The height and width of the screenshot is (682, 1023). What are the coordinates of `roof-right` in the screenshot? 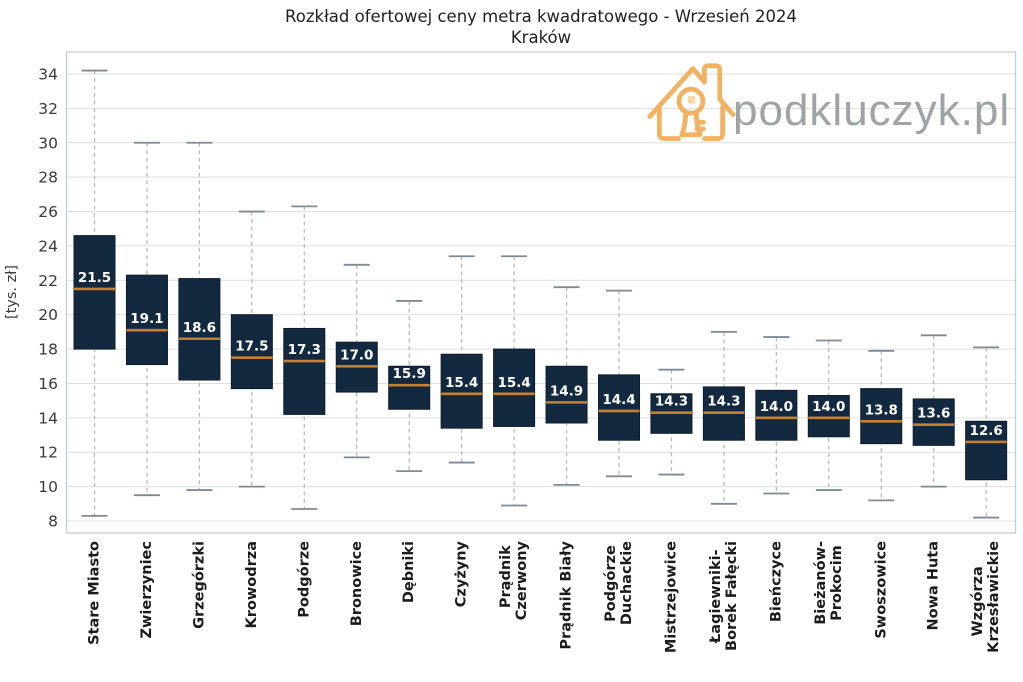 It's located at (726, 106).